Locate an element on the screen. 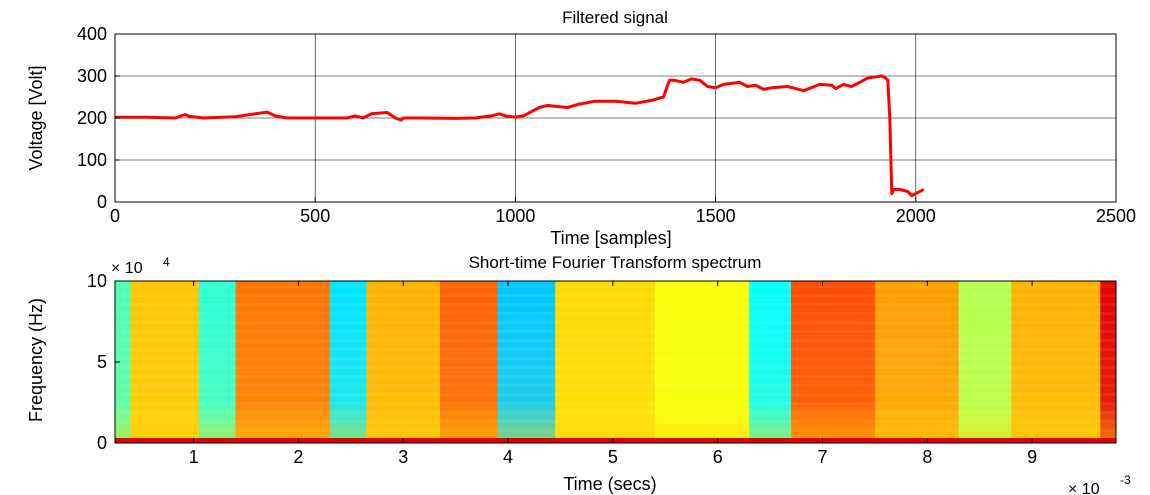  top-x-tick-label: 500 is located at coordinates (315, 216).